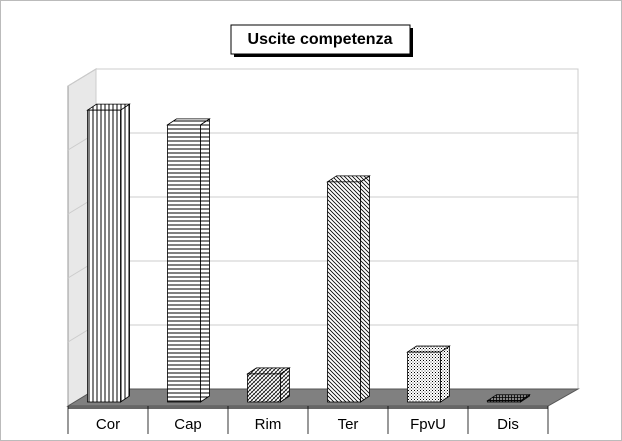 This screenshot has width=622, height=441. I want to click on x-tick-label: Rim, so click(268, 424).